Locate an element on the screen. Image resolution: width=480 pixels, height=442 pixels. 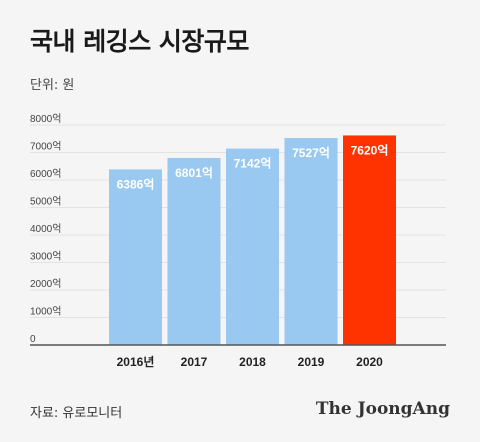
bar-value-label: 6801억 is located at coordinates (194, 173).